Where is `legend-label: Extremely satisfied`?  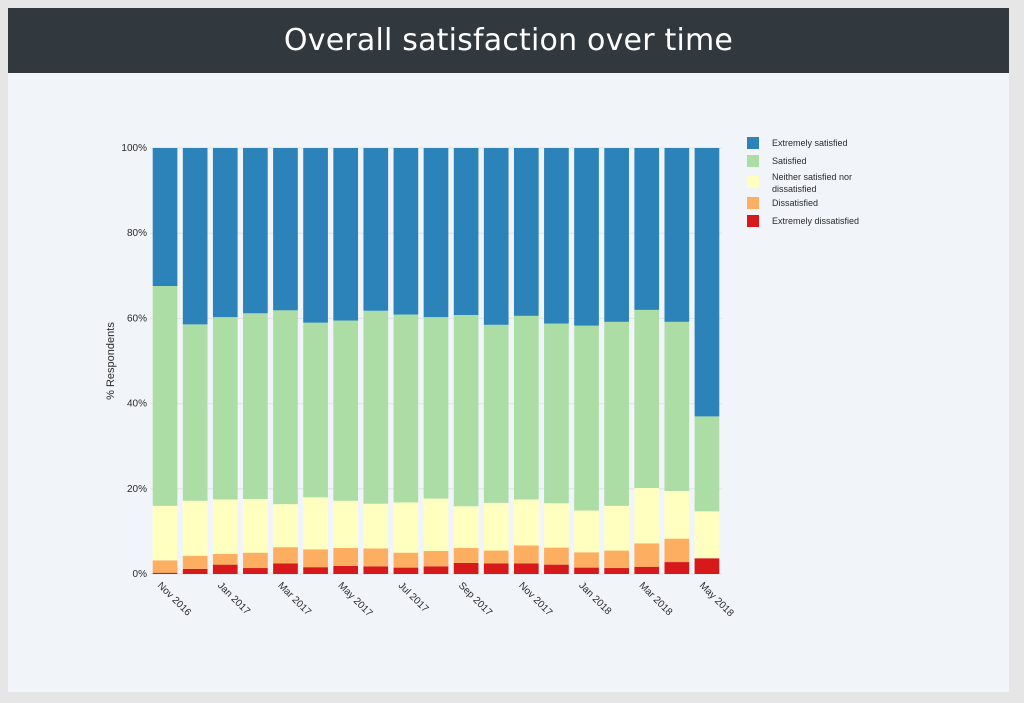 legend-label: Extremely satisfied is located at coordinates (810, 143).